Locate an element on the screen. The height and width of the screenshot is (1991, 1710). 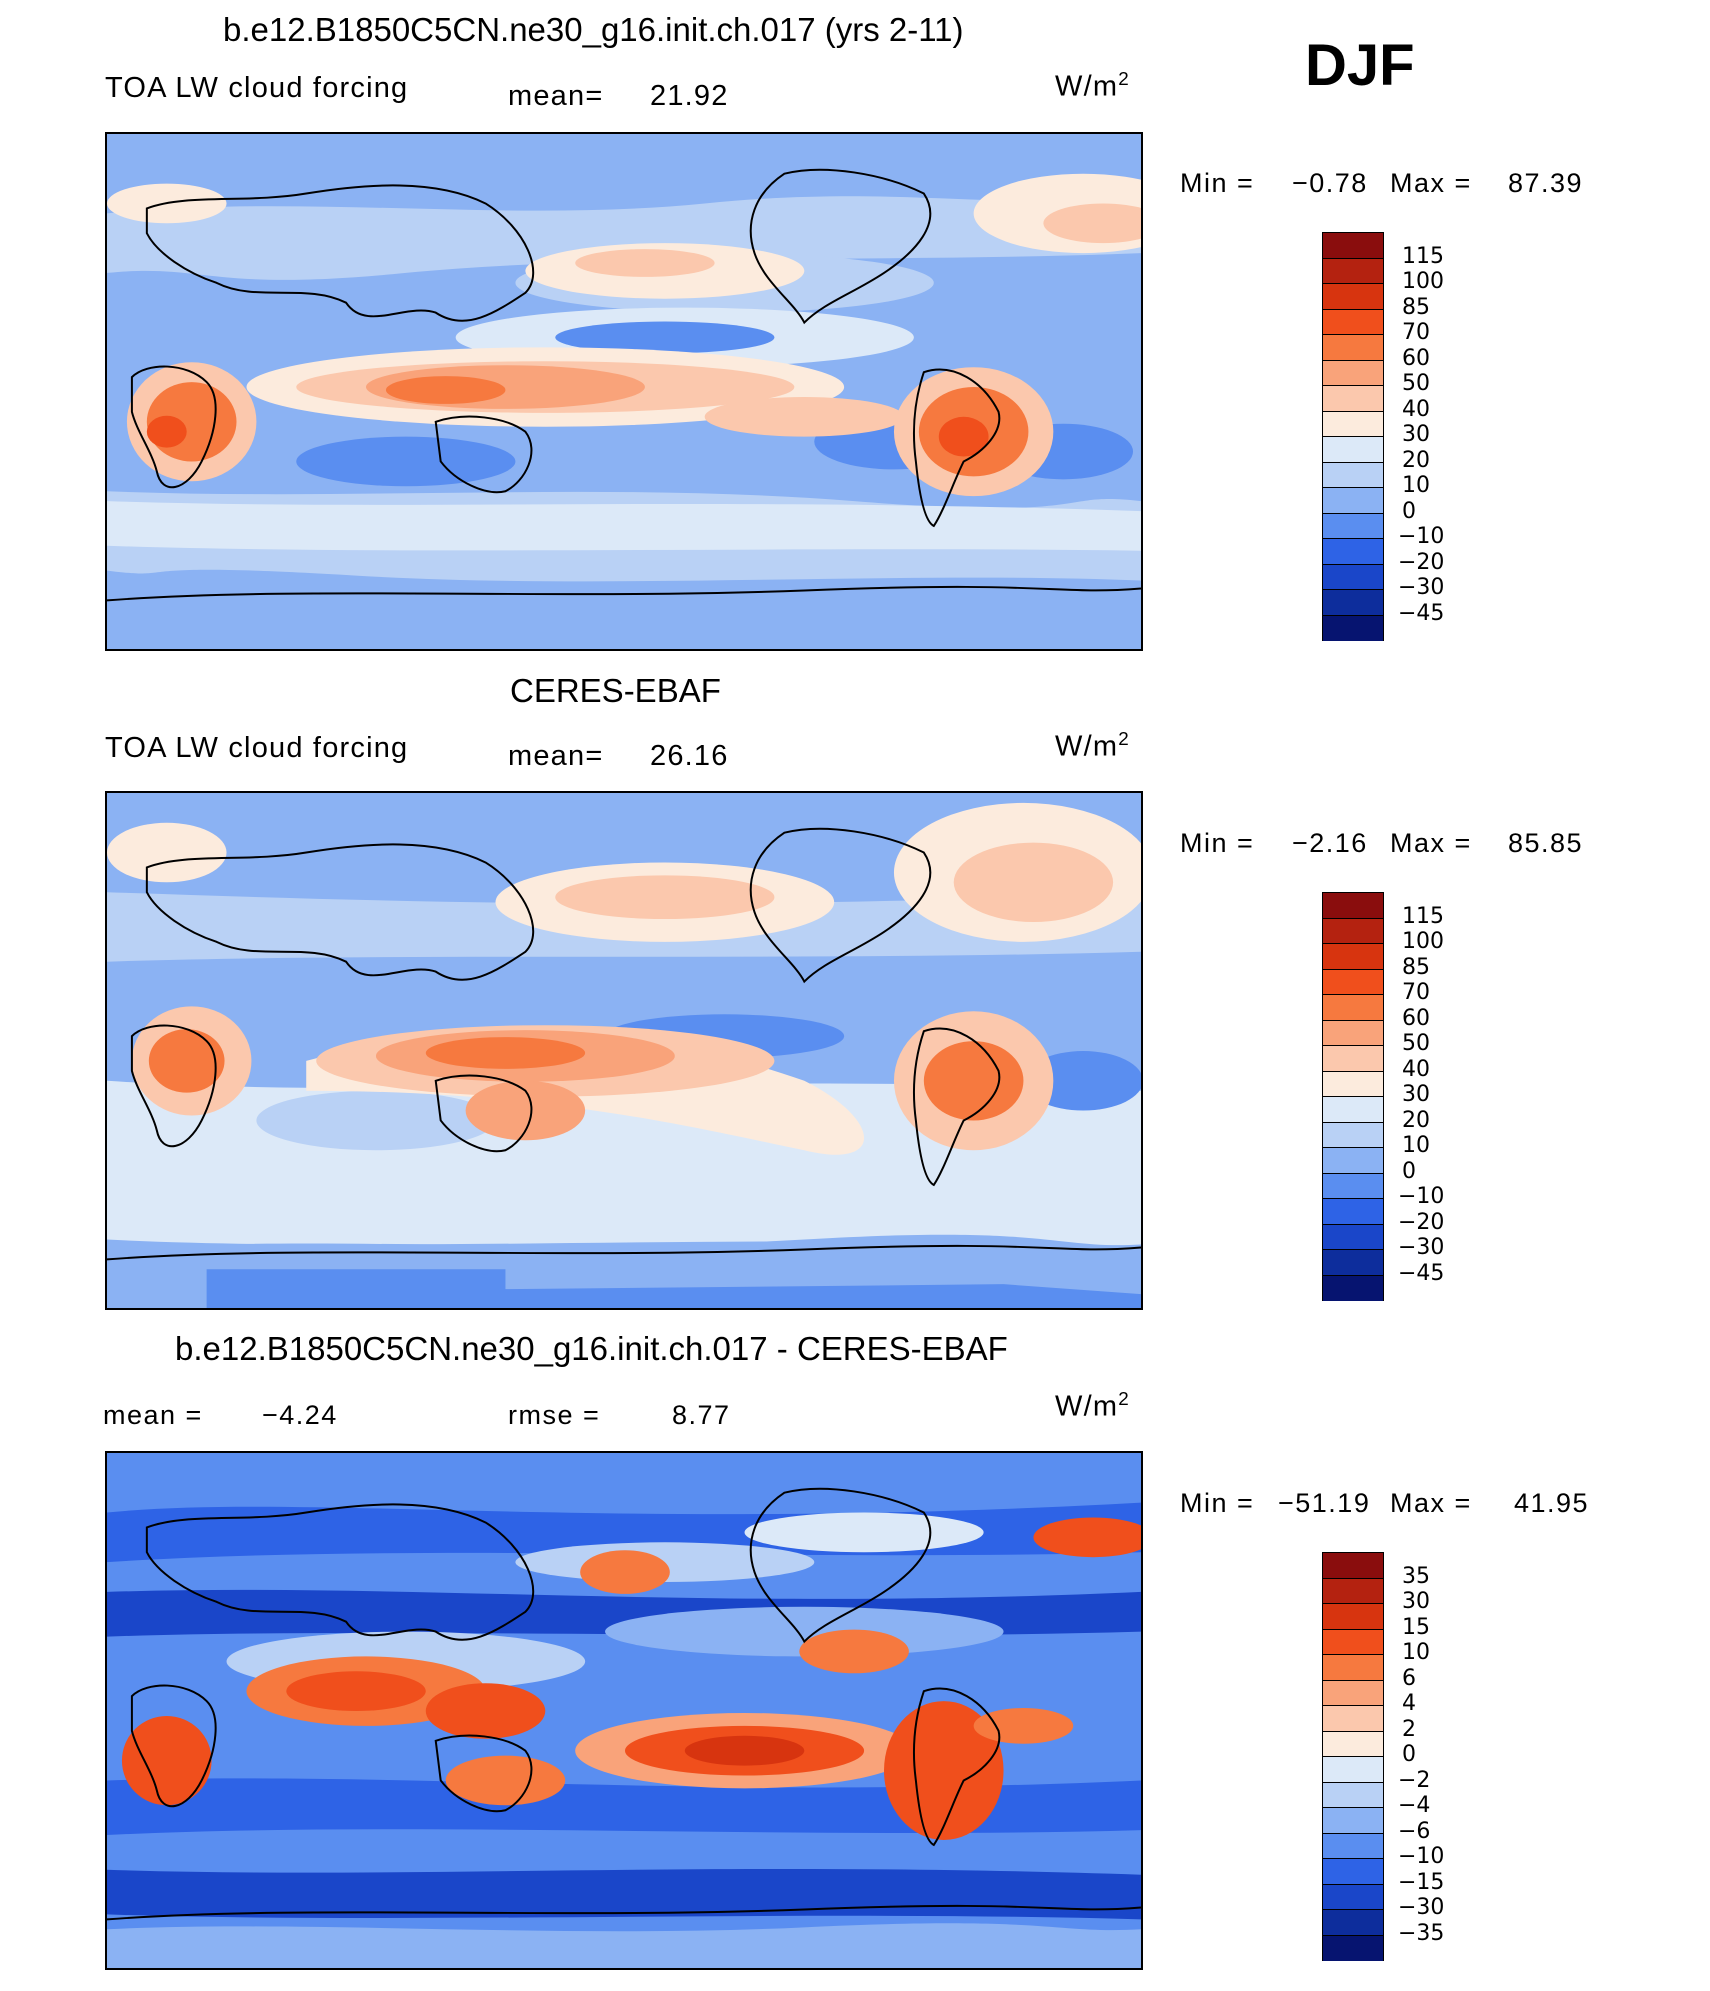
panel1-max-label: Max = is located at coordinates (1431, 183).